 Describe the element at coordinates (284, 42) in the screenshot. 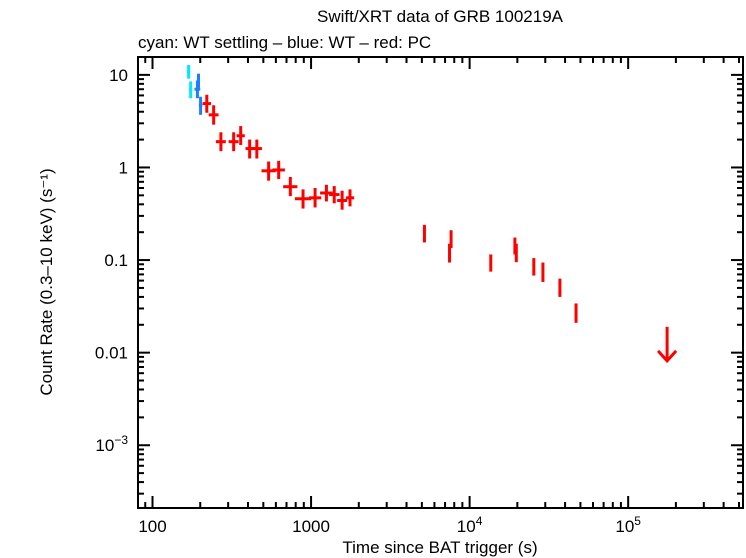

I see `chart-subtitle: cyan: WT settling – blue: WT – red: PC` at that location.